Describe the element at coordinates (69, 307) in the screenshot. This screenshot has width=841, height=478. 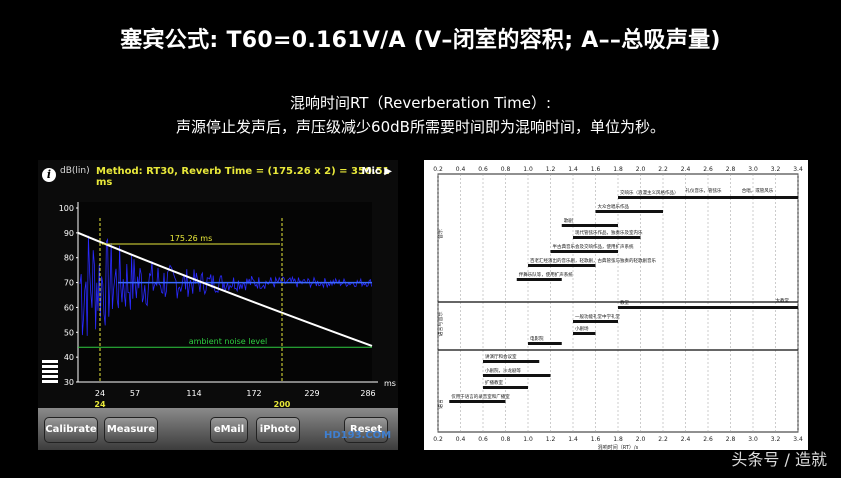
I see `y-tick-label: 60` at that location.